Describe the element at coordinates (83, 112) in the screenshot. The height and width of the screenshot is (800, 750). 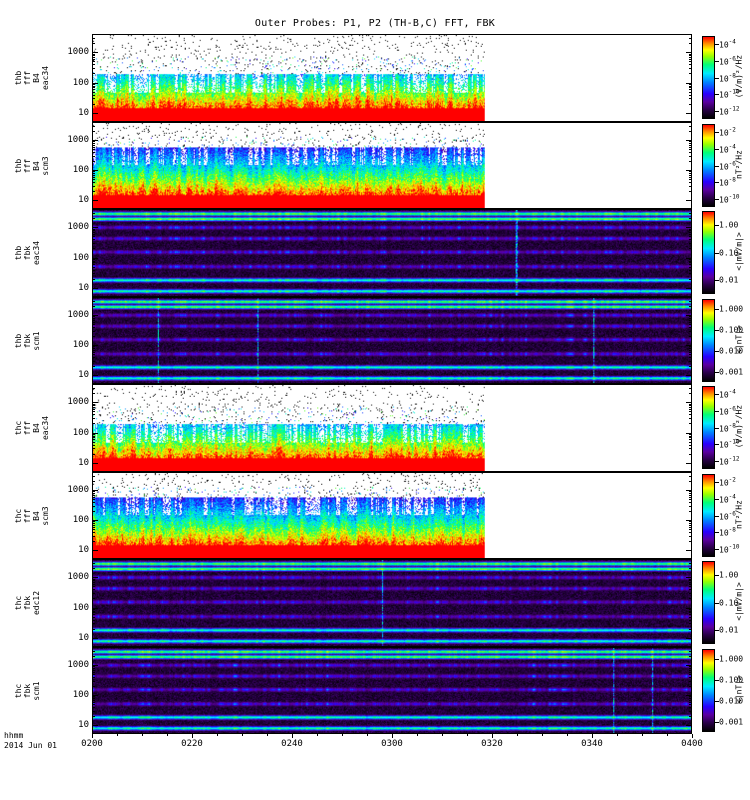
I see `y-tick-label: 10` at that location.